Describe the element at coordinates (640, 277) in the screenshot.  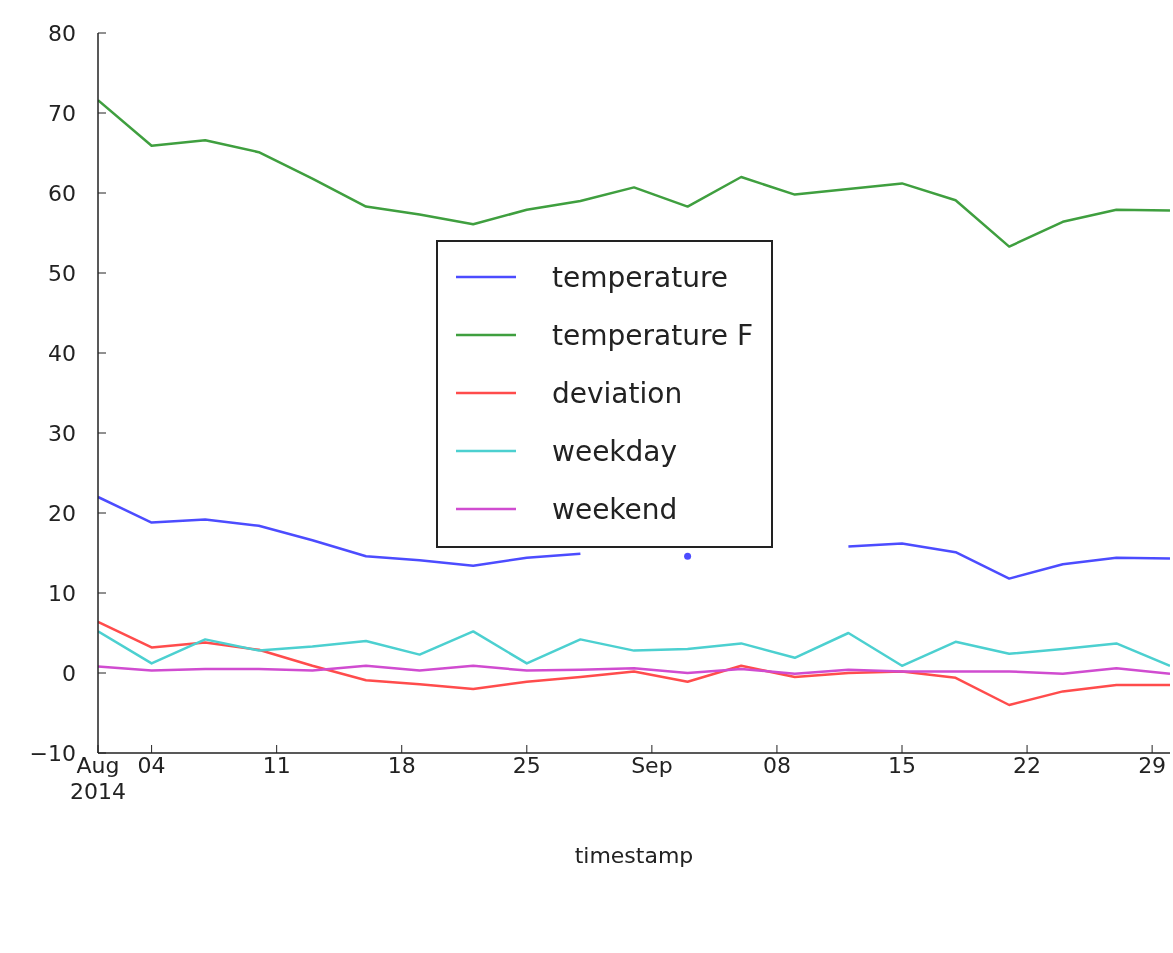
I see `legend-label: temperature` at that location.